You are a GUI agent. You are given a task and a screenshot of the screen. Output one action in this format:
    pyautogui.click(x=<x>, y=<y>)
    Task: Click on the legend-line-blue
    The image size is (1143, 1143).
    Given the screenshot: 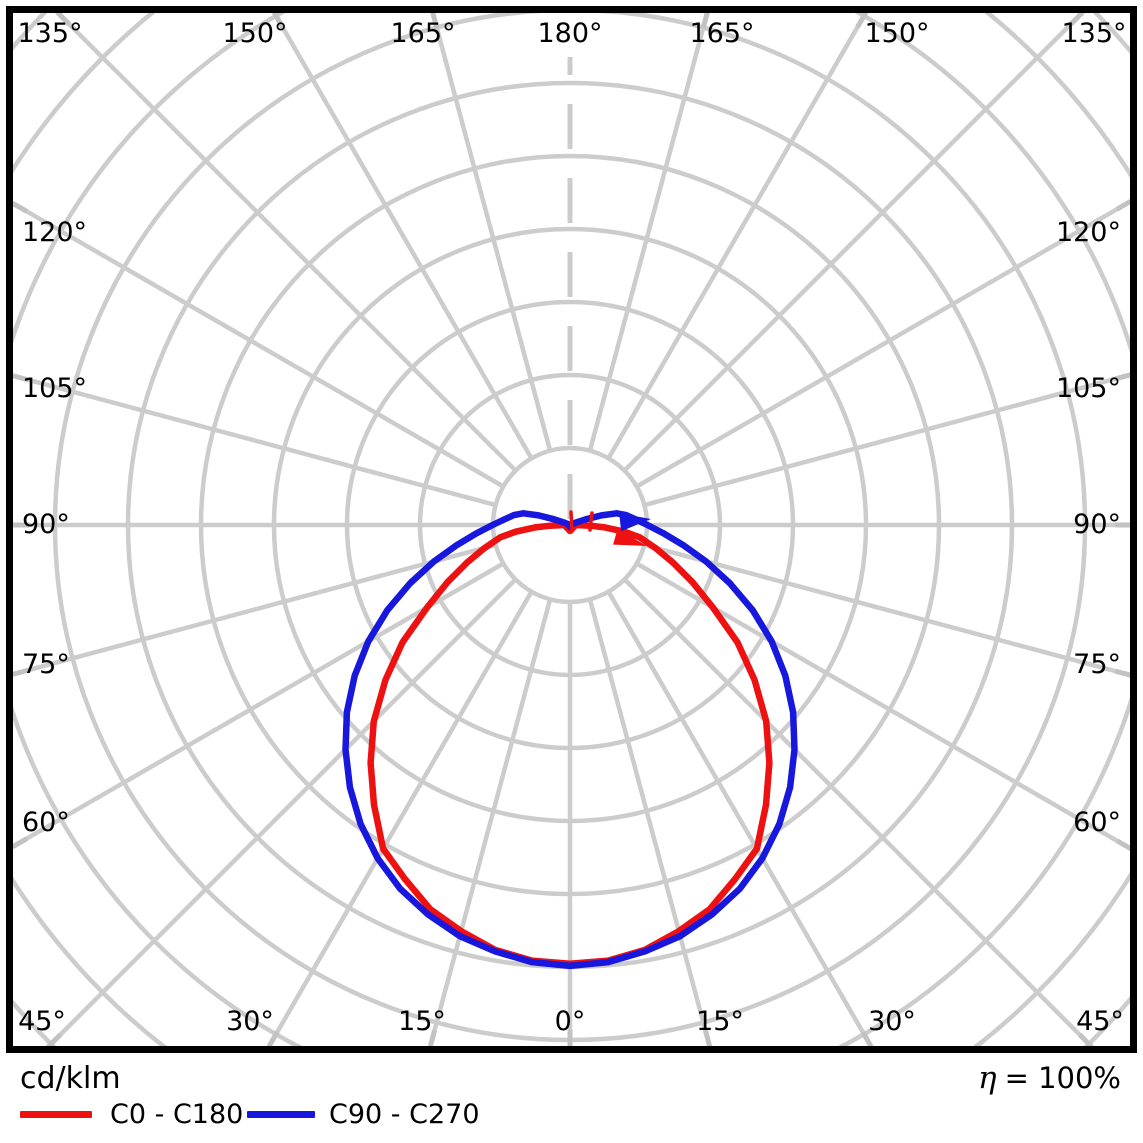 What is the action you would take?
    pyautogui.click(x=281, y=1114)
    